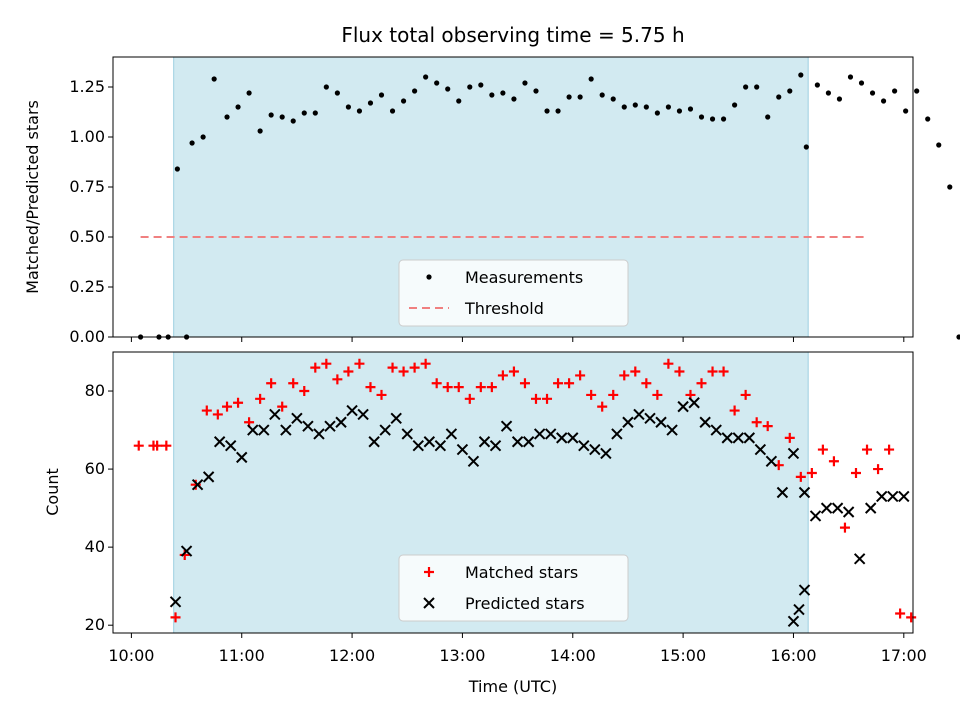 This screenshot has width=960, height=720. I want to click on y-tick-label: 40, so click(95, 546).